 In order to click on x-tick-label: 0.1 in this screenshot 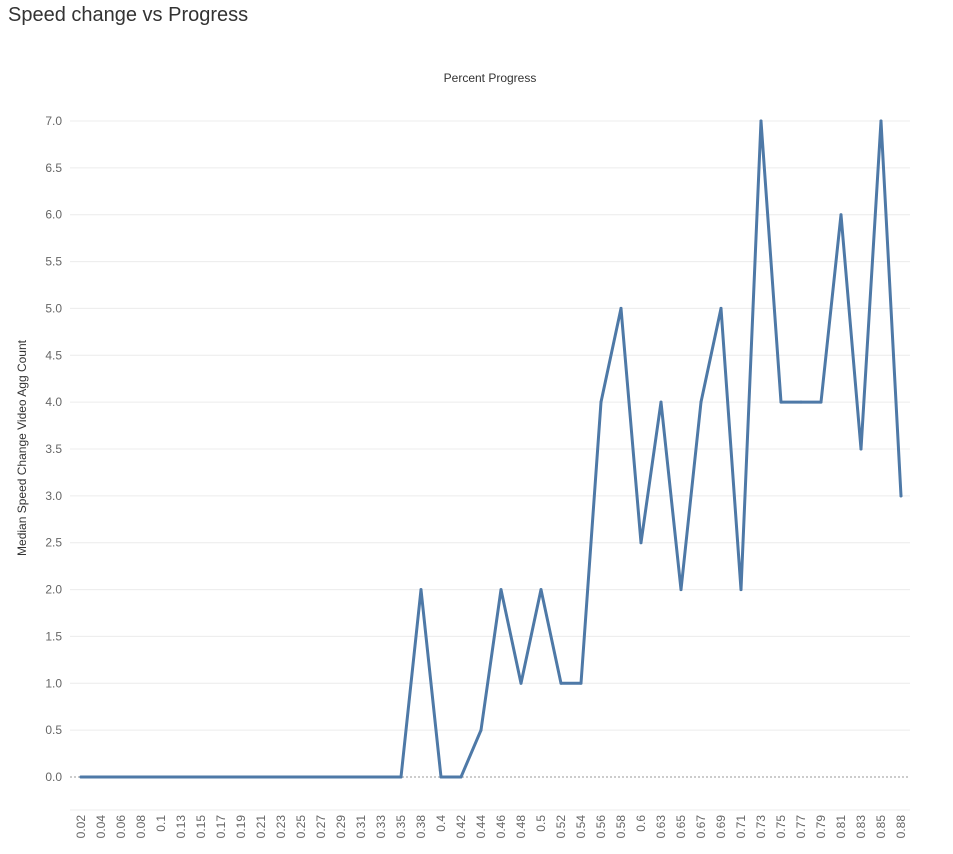, I will do `click(161, 823)`.